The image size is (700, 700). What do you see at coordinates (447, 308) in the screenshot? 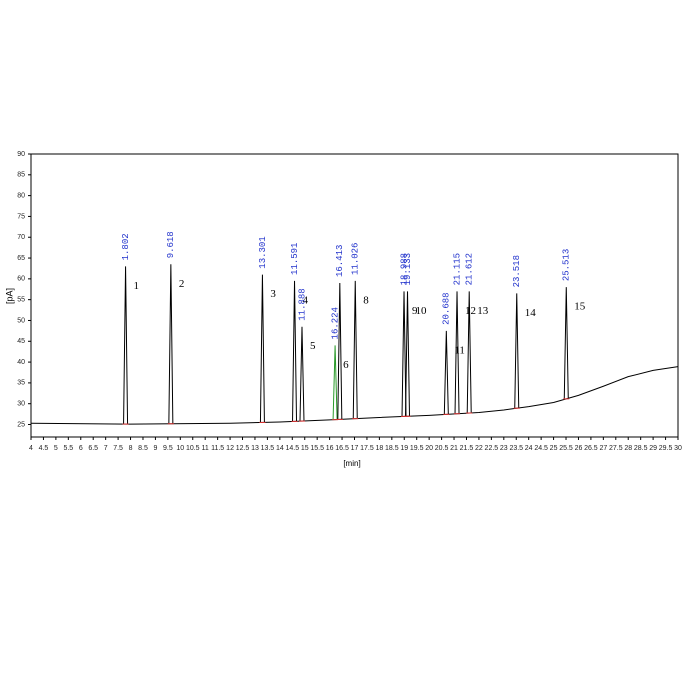
I see `retention-label: 20.688` at bounding box center [447, 308].